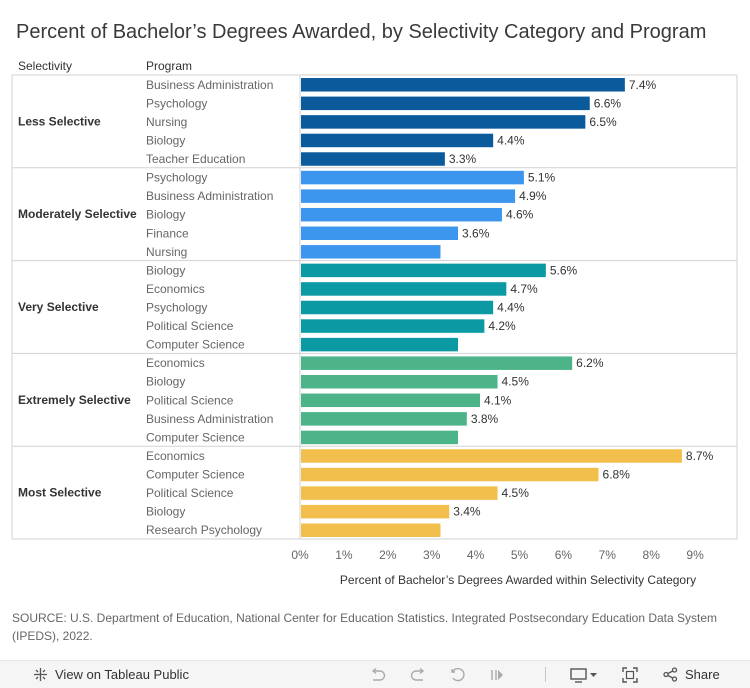 This screenshot has width=750, height=688. Describe the element at coordinates (74, 400) in the screenshot. I see `selectivity-label: Extremely Selective` at that location.